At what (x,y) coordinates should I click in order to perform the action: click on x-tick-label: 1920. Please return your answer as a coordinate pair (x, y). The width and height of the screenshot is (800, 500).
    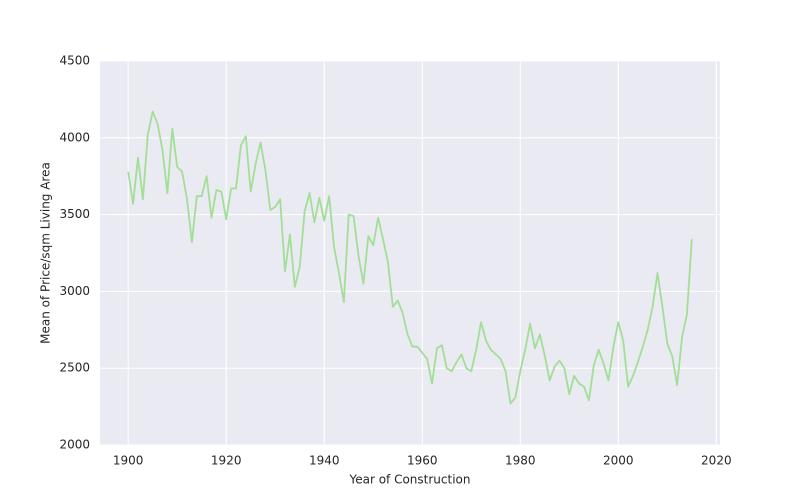
    Looking at the image, I should click on (226, 461).